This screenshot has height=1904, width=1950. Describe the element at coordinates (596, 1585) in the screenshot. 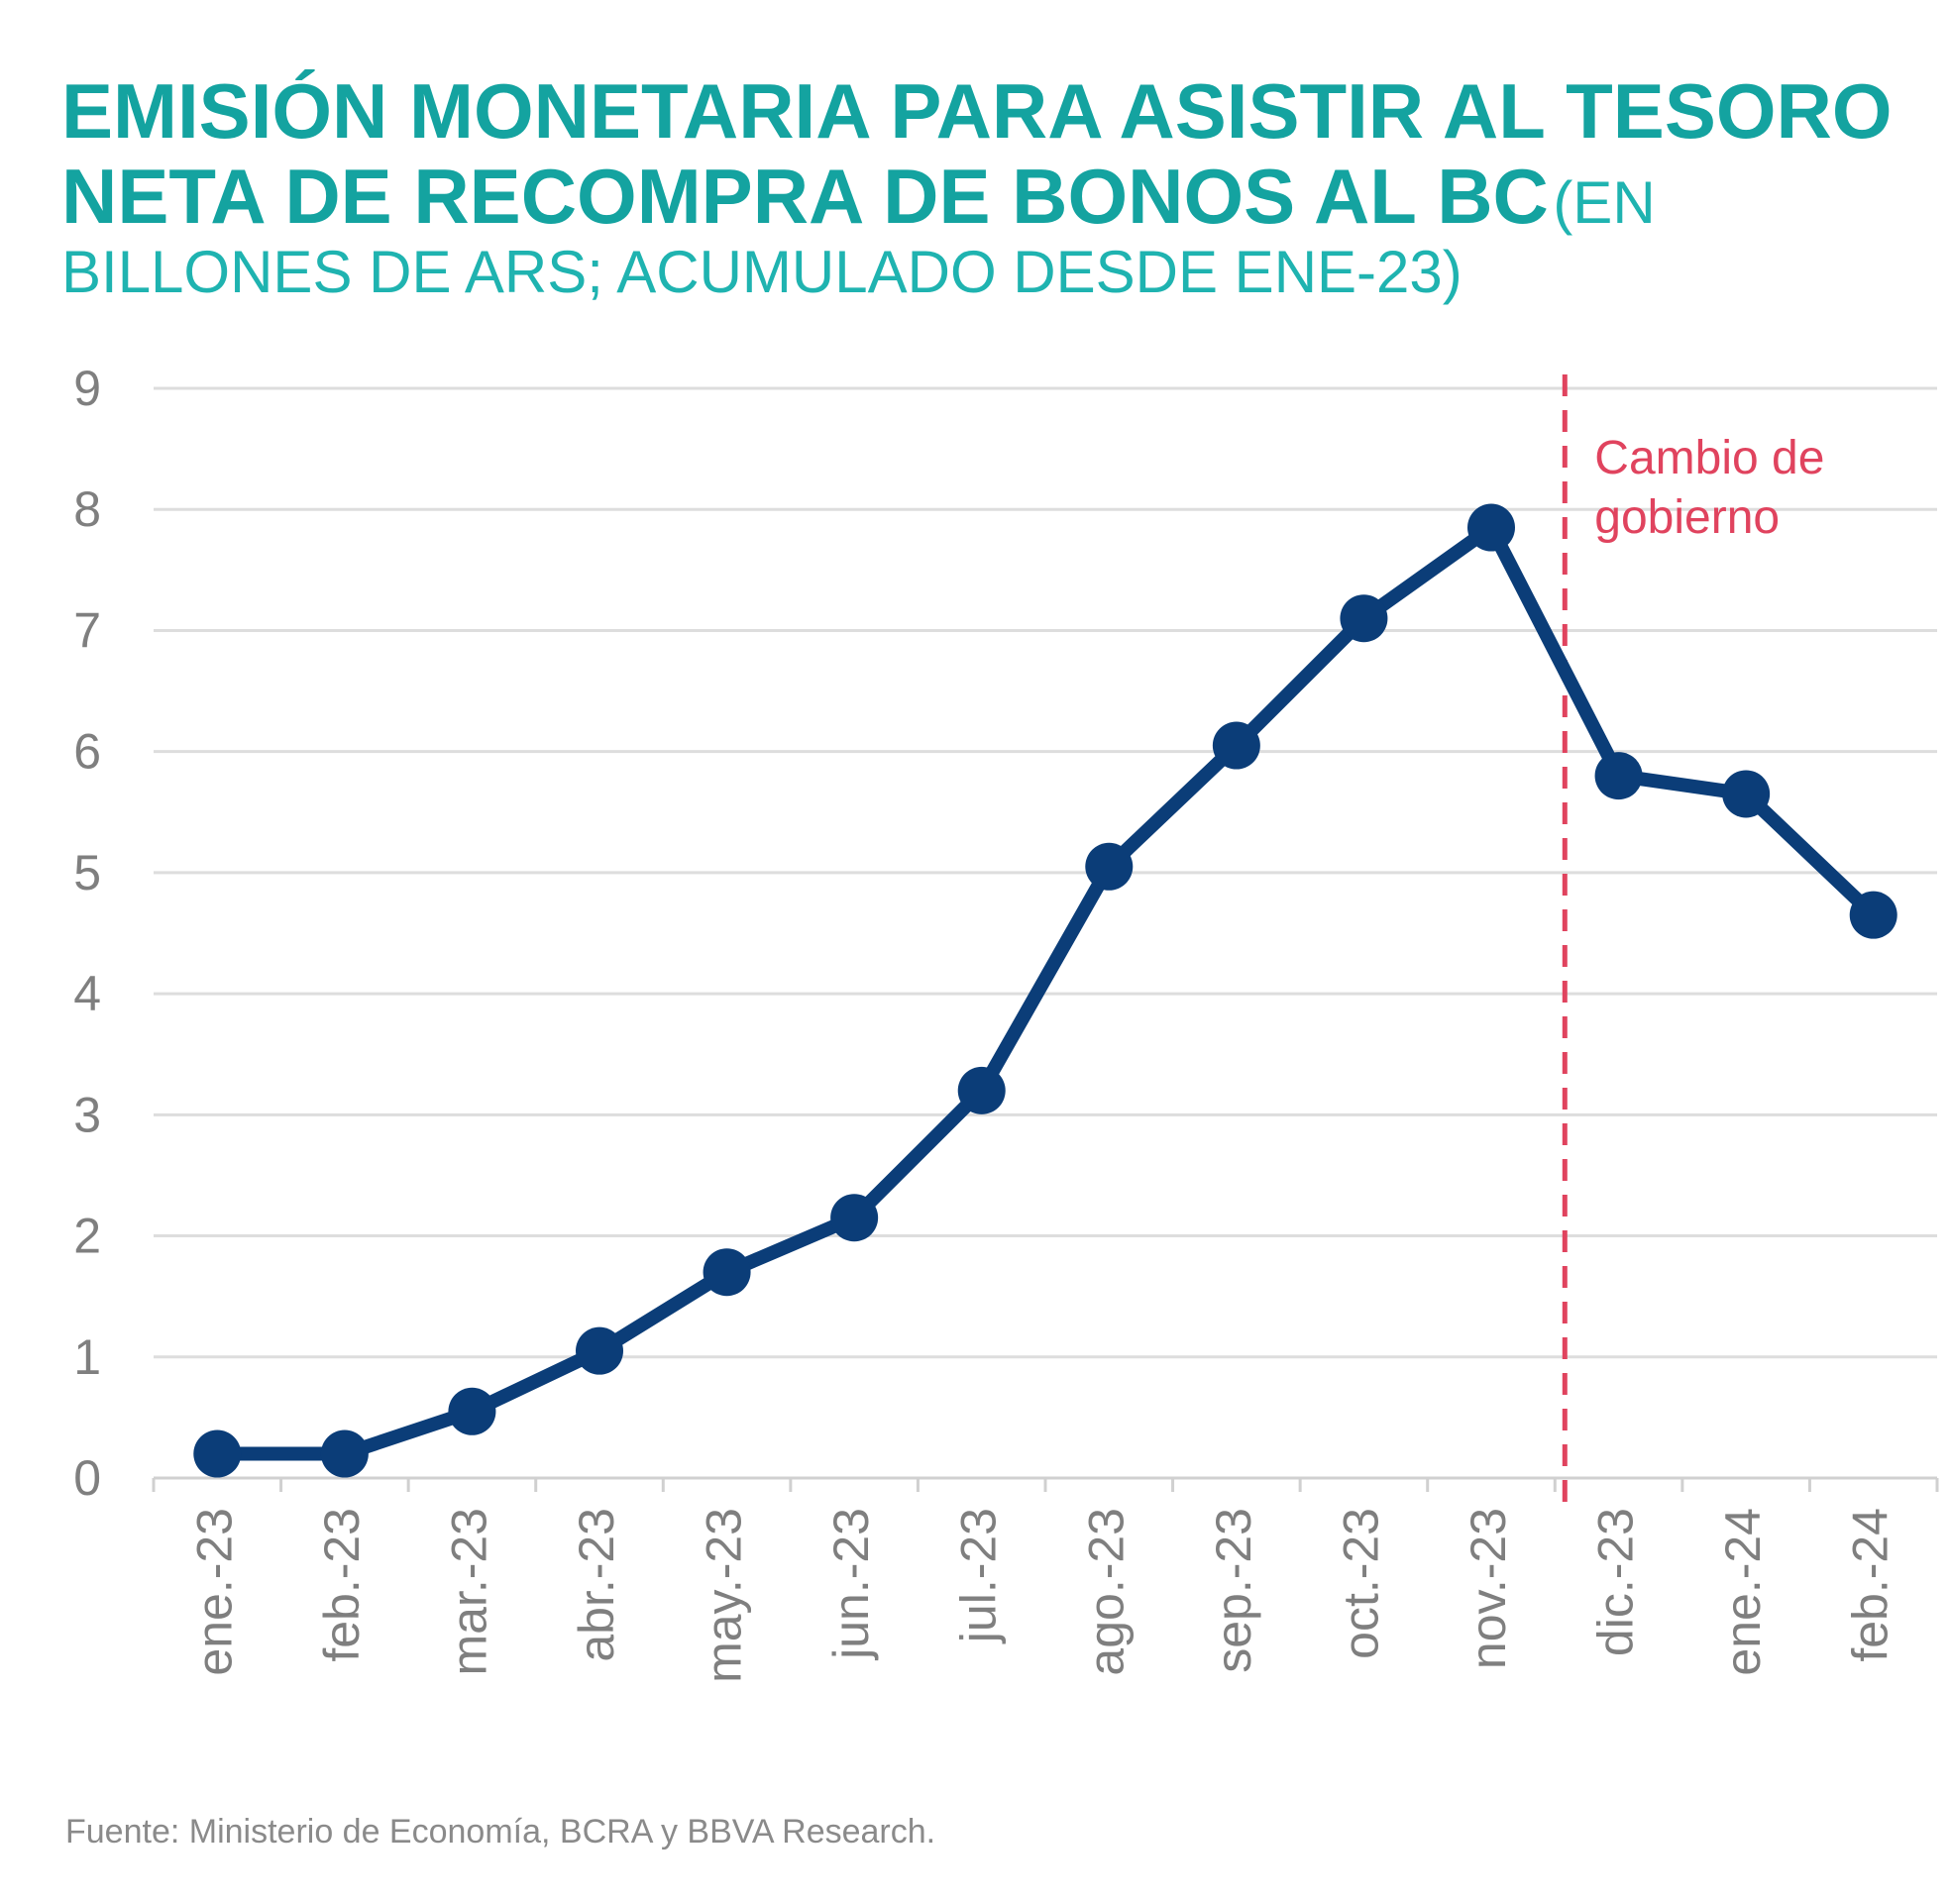

I see `x-tick-label: abr.-23` at that location.